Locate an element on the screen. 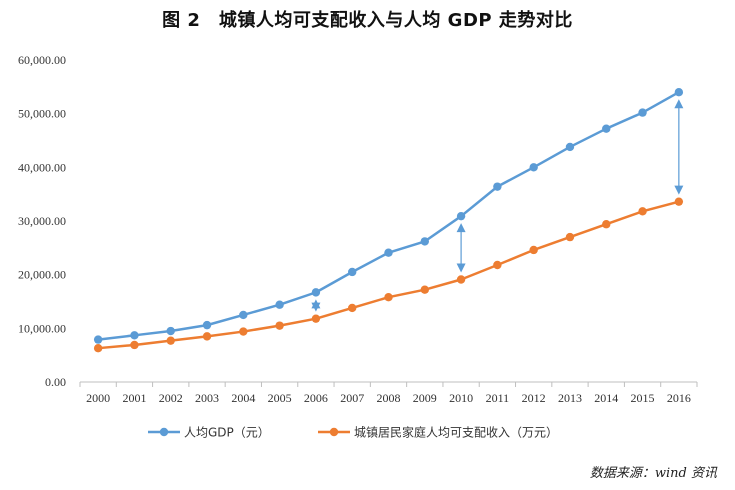 The height and width of the screenshot is (490, 735). x-tick-label: 2014 is located at coordinates (606, 398).